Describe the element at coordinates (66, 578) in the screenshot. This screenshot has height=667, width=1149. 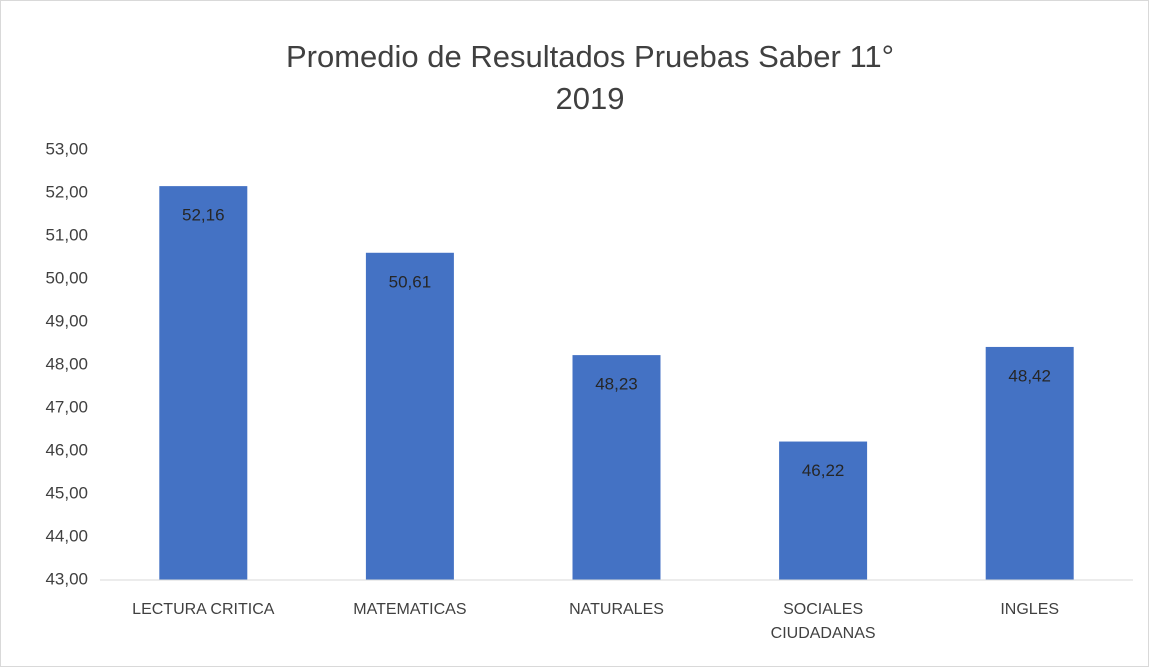
I see `y-tick-label: 43,00` at that location.